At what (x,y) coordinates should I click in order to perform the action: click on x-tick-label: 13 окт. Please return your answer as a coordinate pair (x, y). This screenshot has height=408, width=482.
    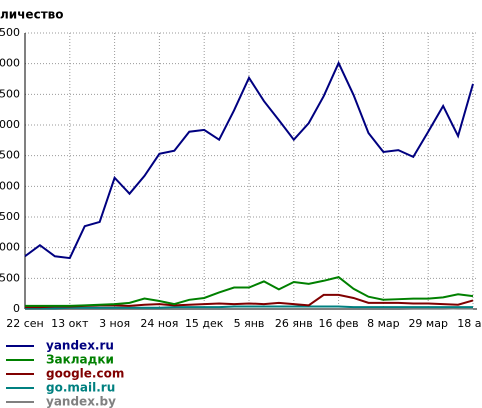
    Looking at the image, I should click on (70, 323).